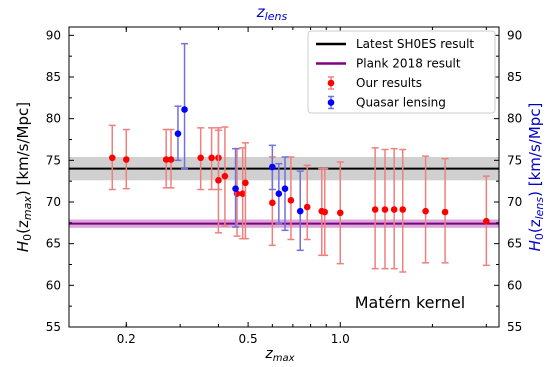 This screenshot has width=551, height=367. Describe the element at coordinates (126, 339) in the screenshot. I see `x-tick-label: 0.2` at that location.